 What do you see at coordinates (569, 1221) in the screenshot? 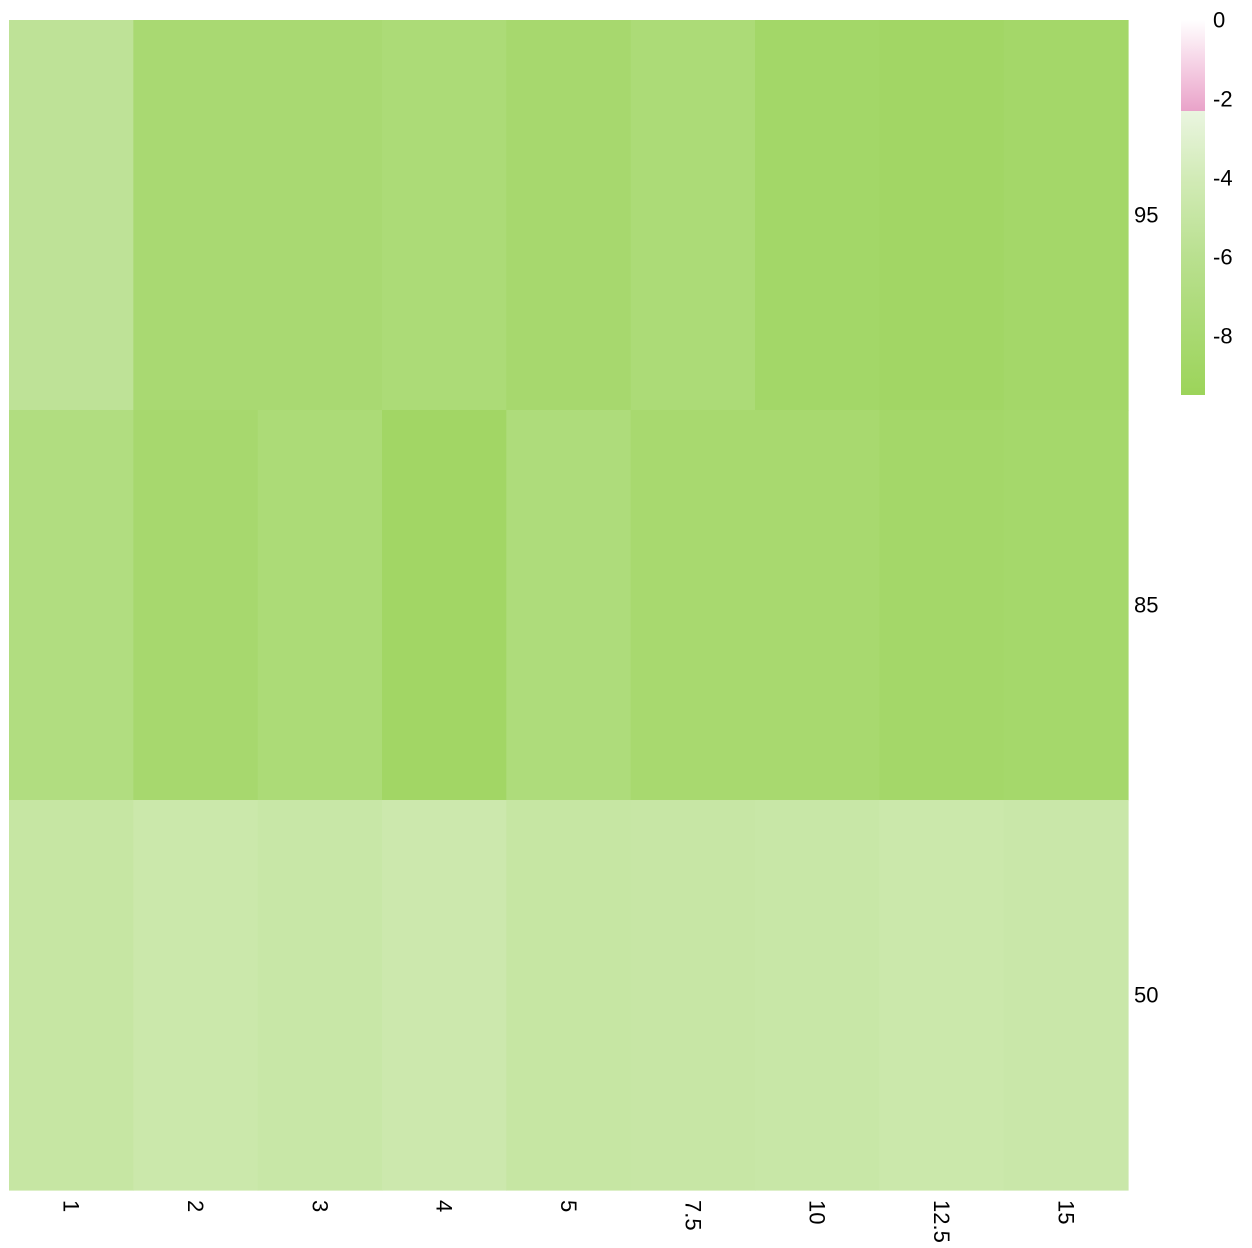
I see `x-axis-tick-labels: 1 2 3 4 5 7.5 10 12.5 15` at bounding box center [569, 1221].